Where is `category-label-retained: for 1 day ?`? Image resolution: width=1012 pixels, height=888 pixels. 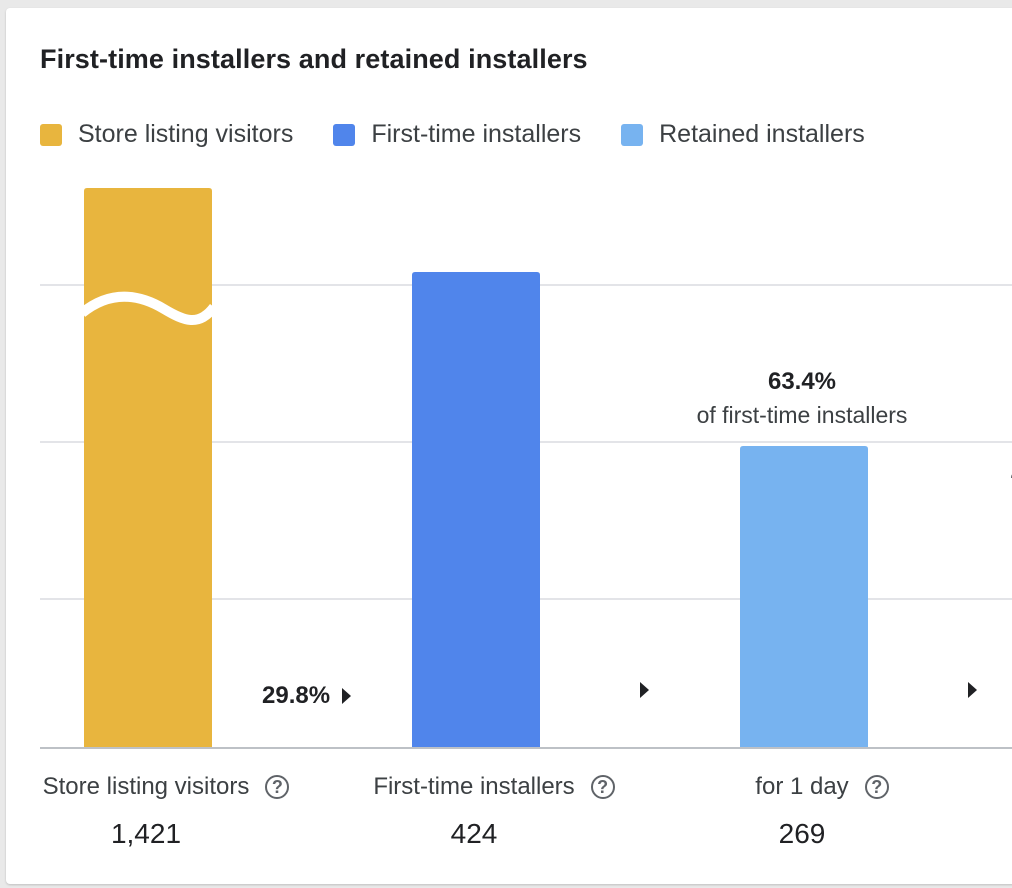
category-label-retained: for 1 day ? is located at coordinates (822, 787).